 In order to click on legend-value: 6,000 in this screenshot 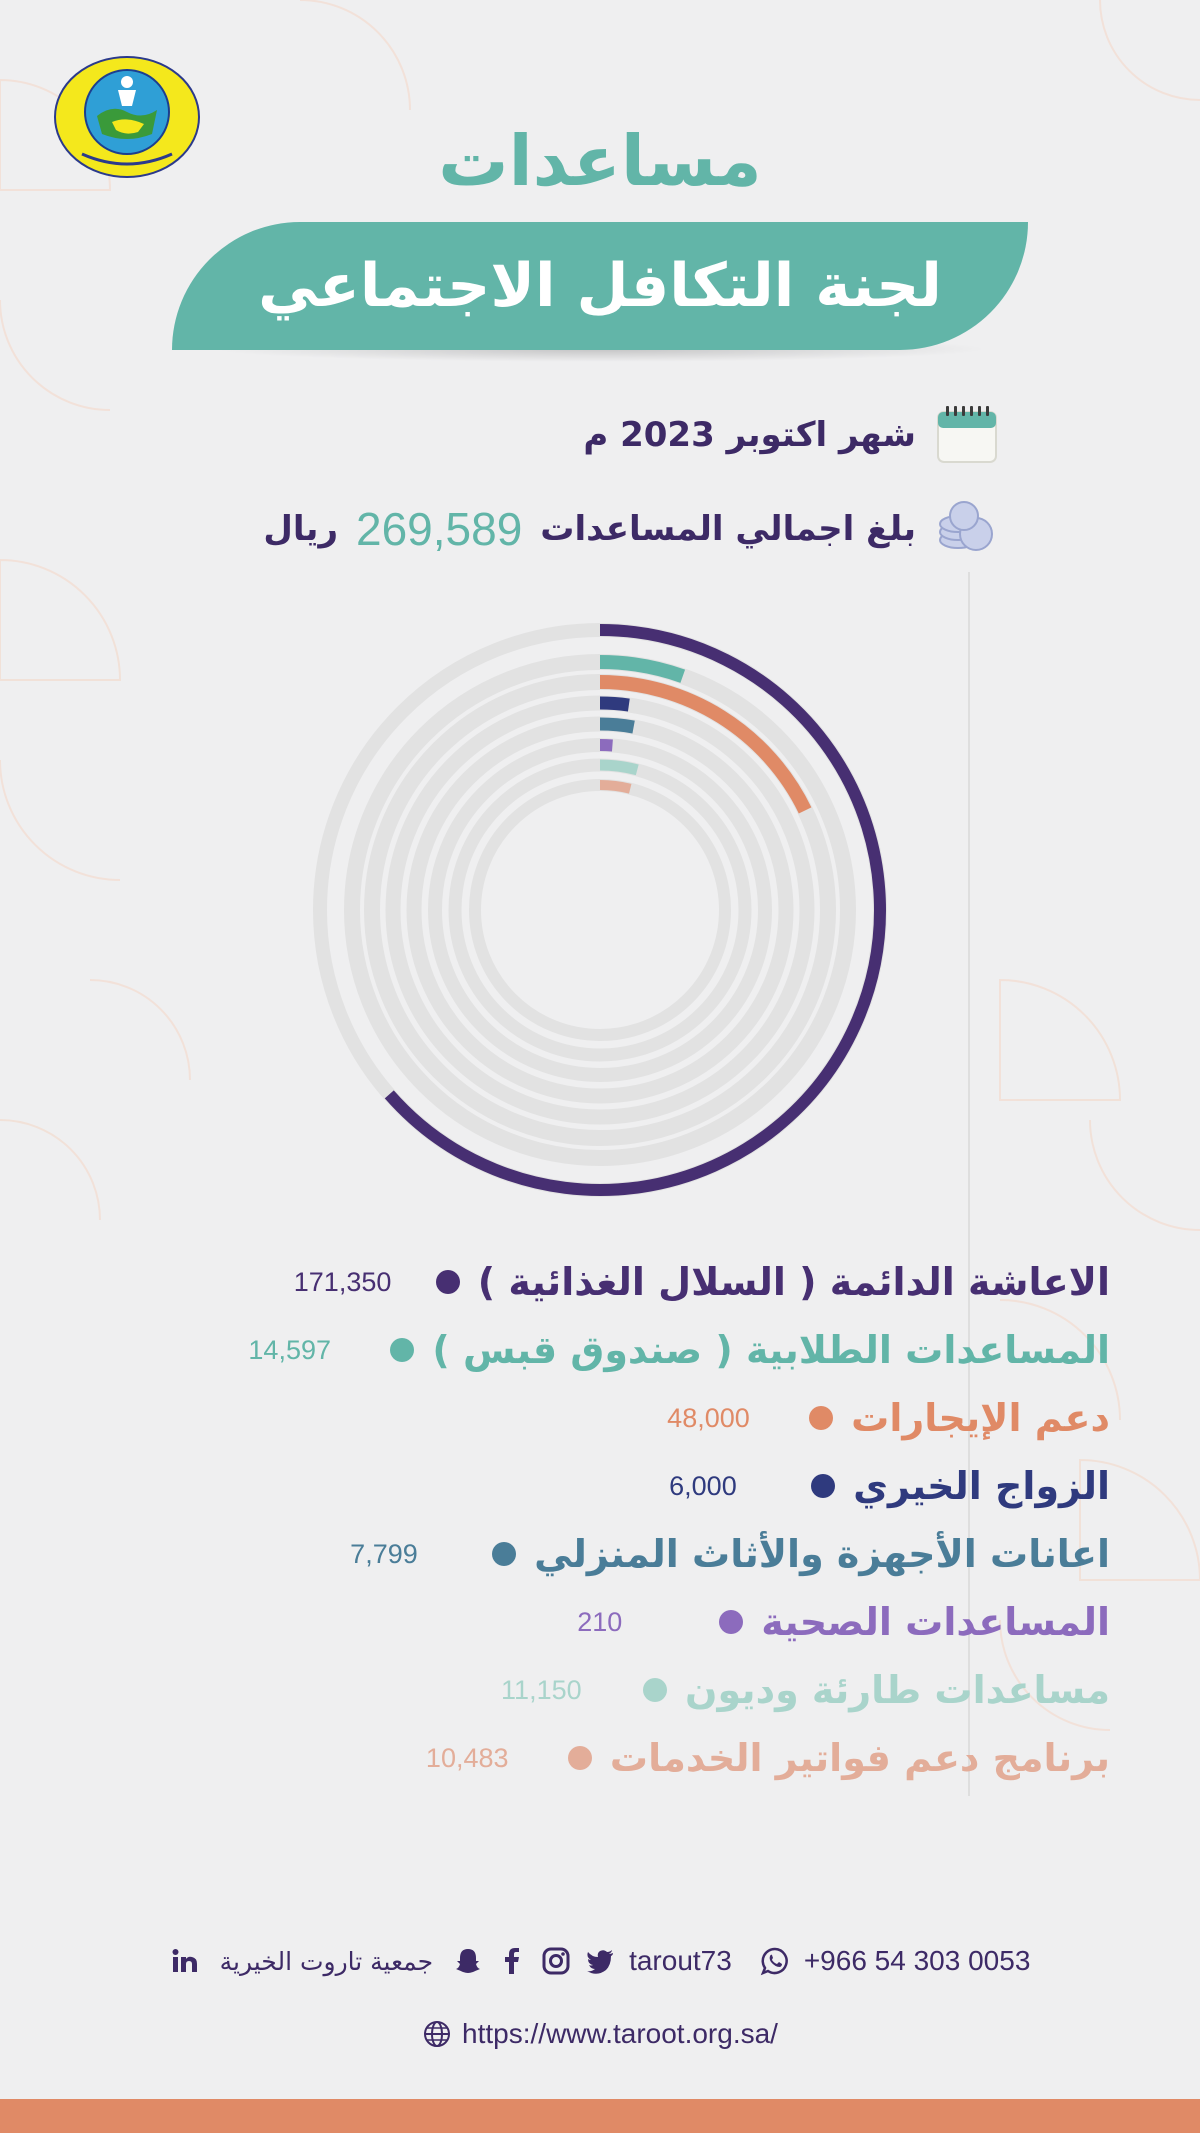, I will do `click(703, 1485)`.